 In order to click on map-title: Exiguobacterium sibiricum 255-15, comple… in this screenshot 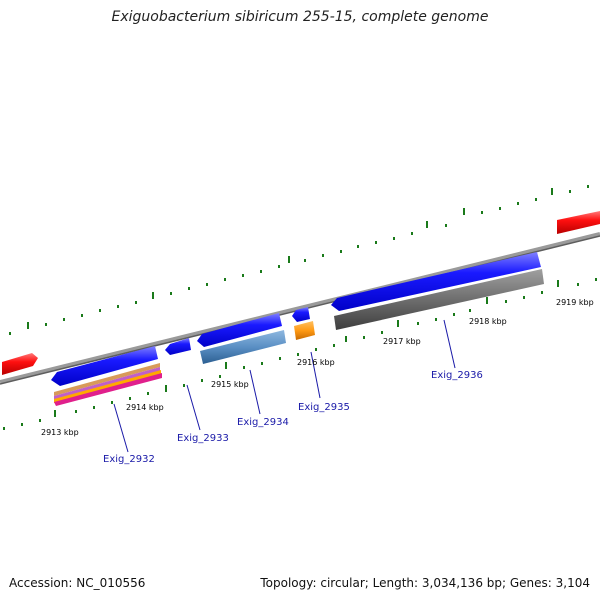, I will do `click(300, 17)`.